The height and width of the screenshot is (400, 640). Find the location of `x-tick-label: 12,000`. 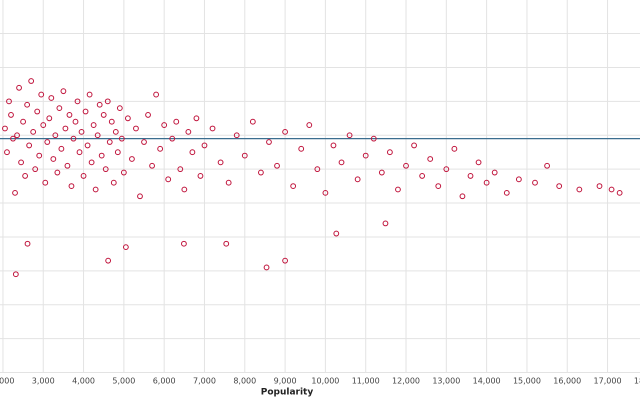

x-tick-label: 12,000 is located at coordinates (406, 381).